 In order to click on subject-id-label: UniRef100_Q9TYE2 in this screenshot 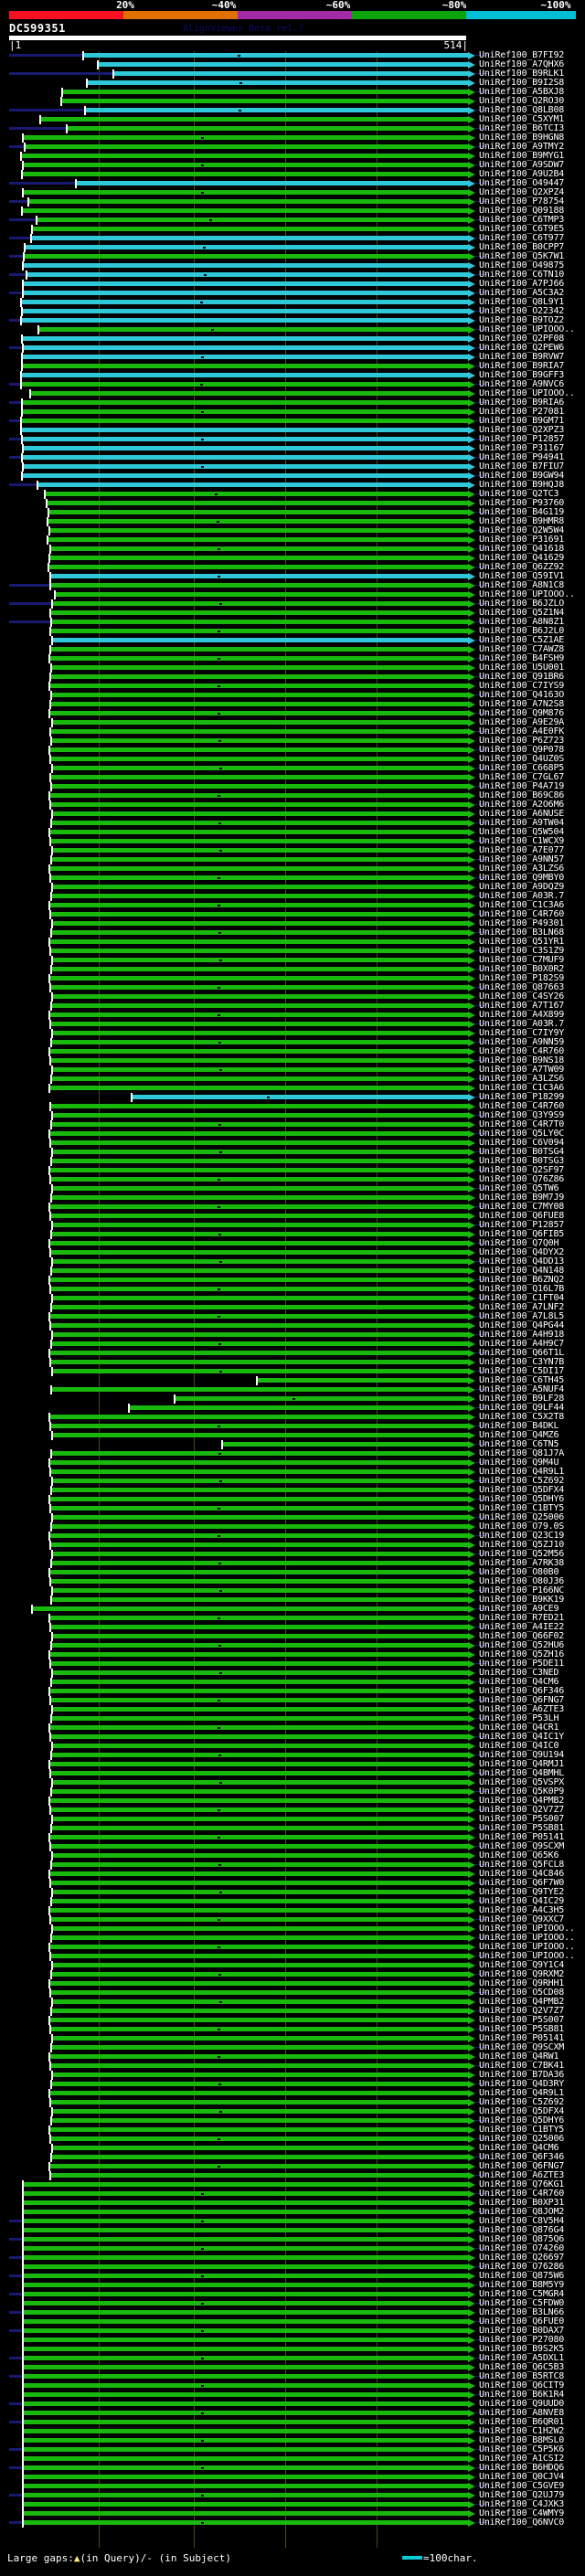, I will do `click(522, 1892)`.